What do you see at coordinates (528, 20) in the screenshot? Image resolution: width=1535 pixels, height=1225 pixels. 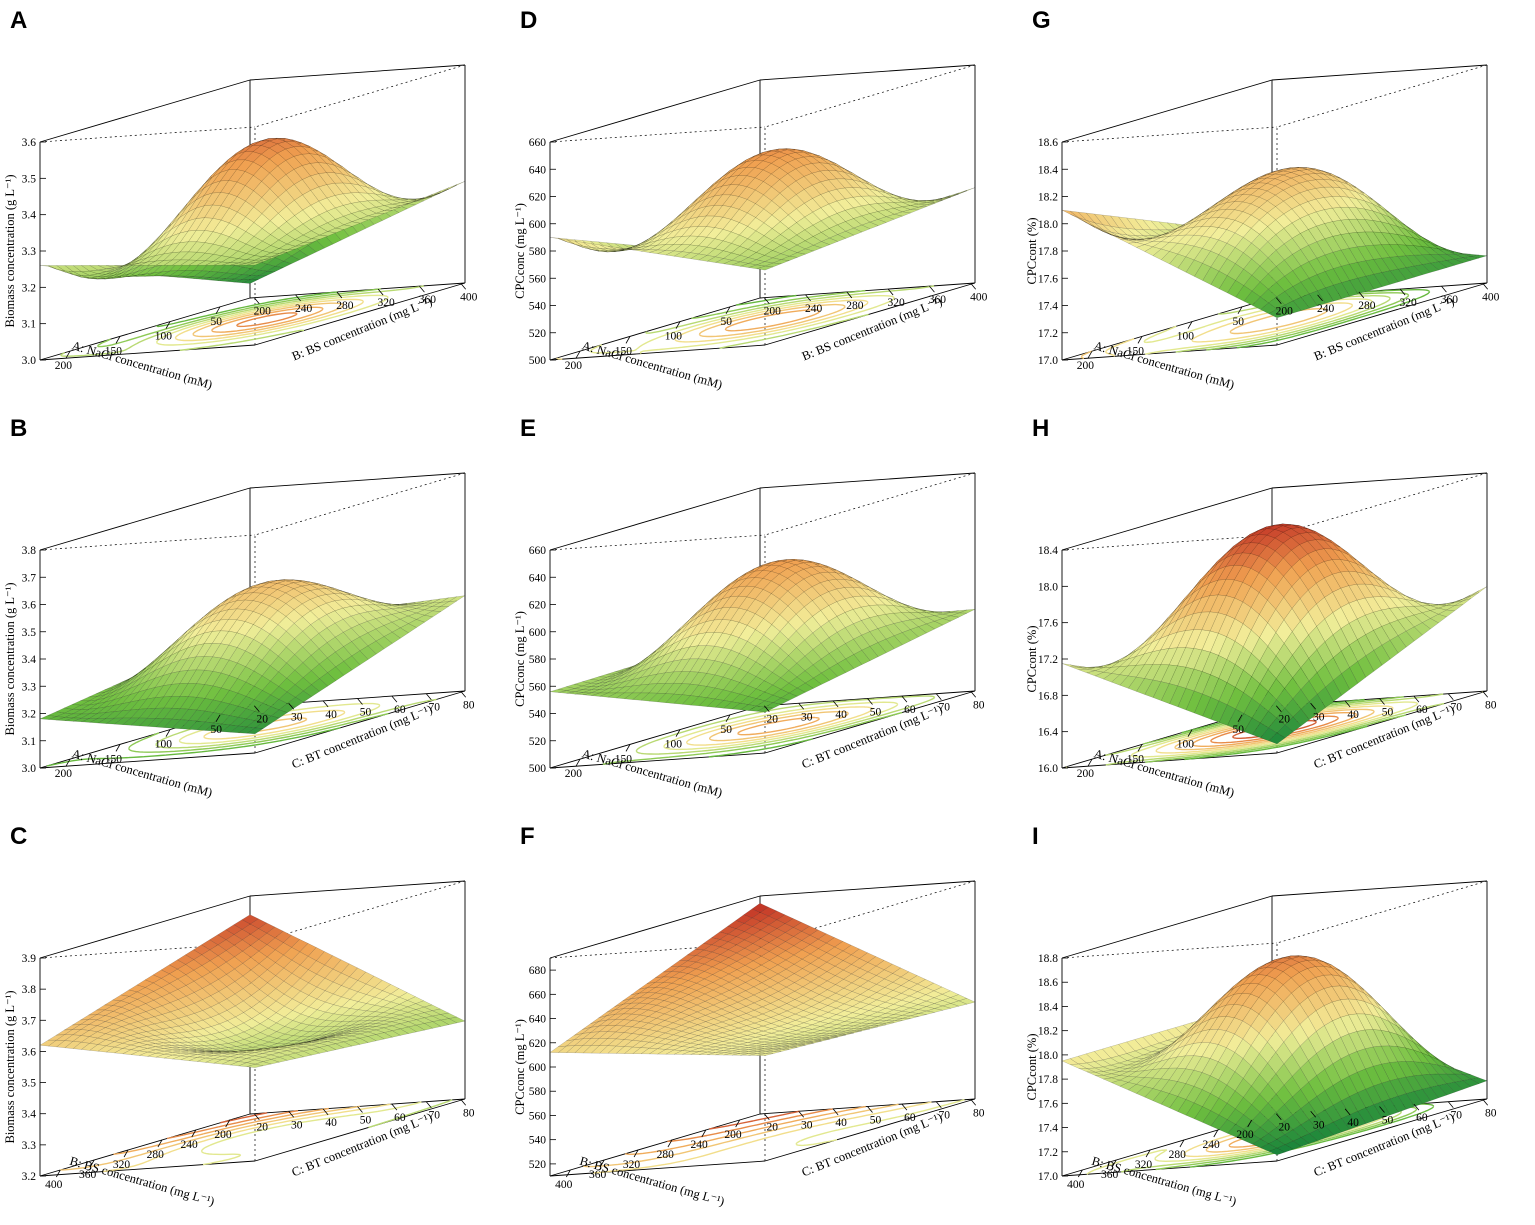 I see `panel-label: D` at bounding box center [528, 20].